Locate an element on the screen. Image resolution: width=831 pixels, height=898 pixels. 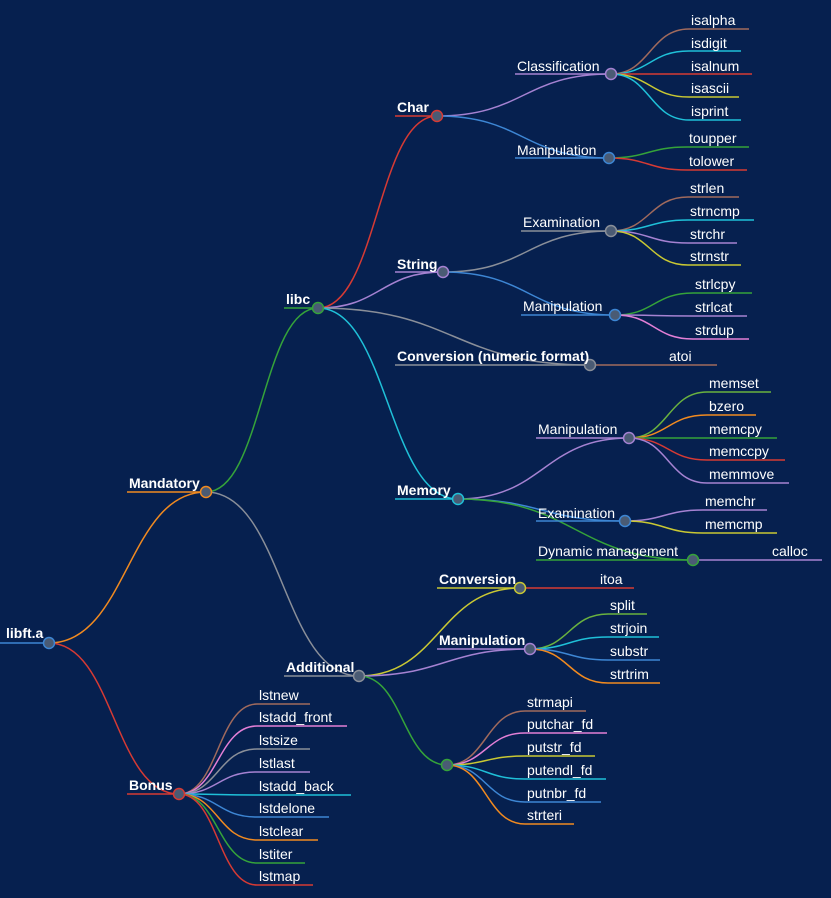
edge-additional-misc is located at coordinates (403, 720).